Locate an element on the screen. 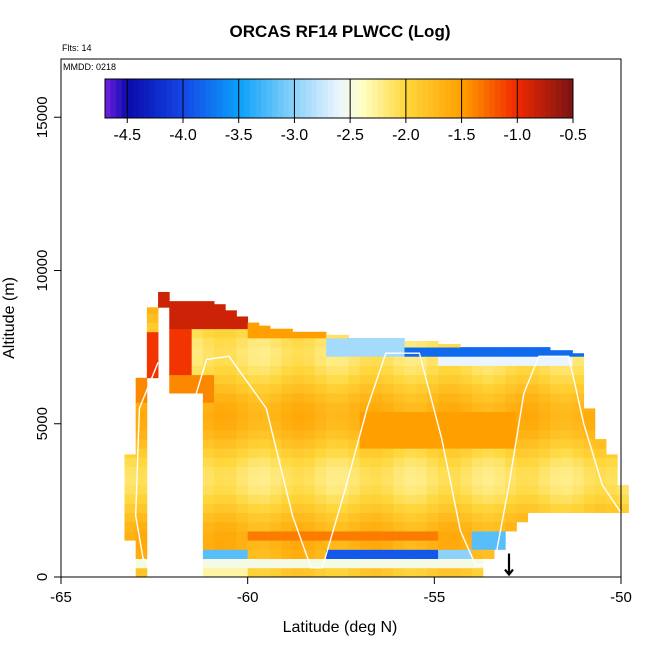  colorbar-tick-label: -3.5 is located at coordinates (239, 135).